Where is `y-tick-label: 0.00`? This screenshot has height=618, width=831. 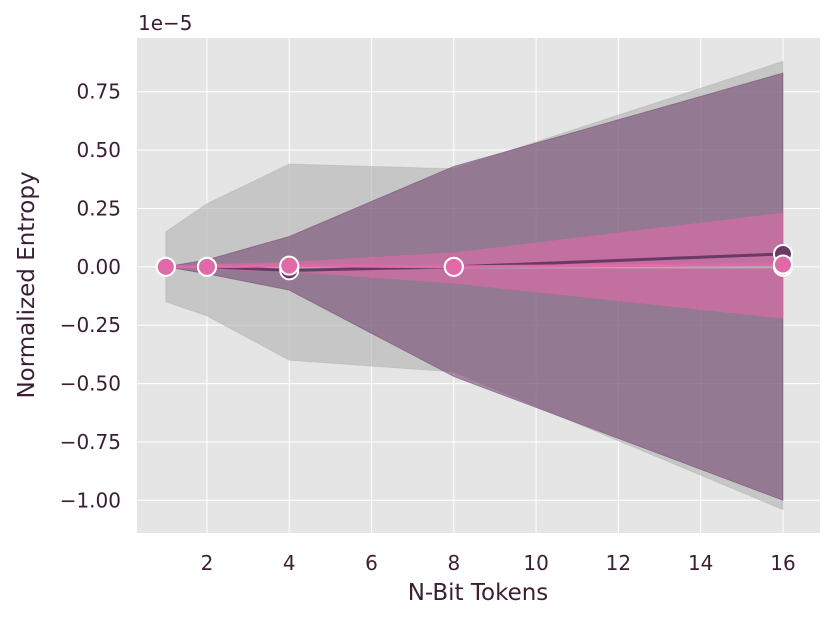 y-tick-label: 0.00 is located at coordinates (98, 267).